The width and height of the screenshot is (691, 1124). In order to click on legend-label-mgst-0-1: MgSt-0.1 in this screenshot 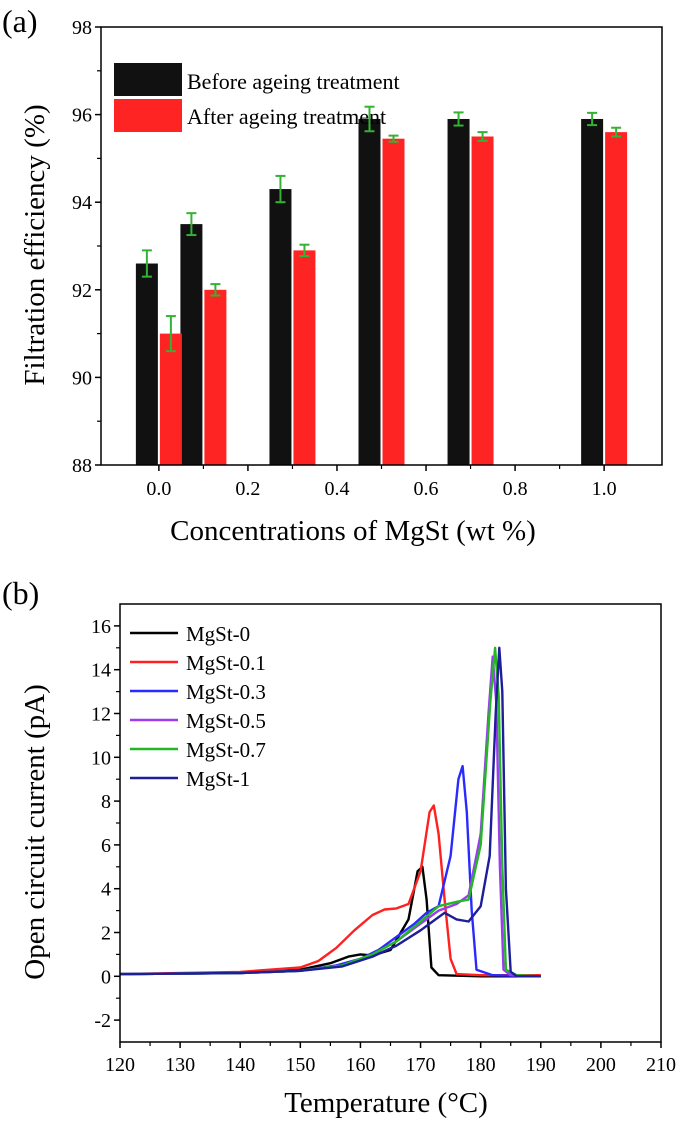, I will do `click(226, 663)`.